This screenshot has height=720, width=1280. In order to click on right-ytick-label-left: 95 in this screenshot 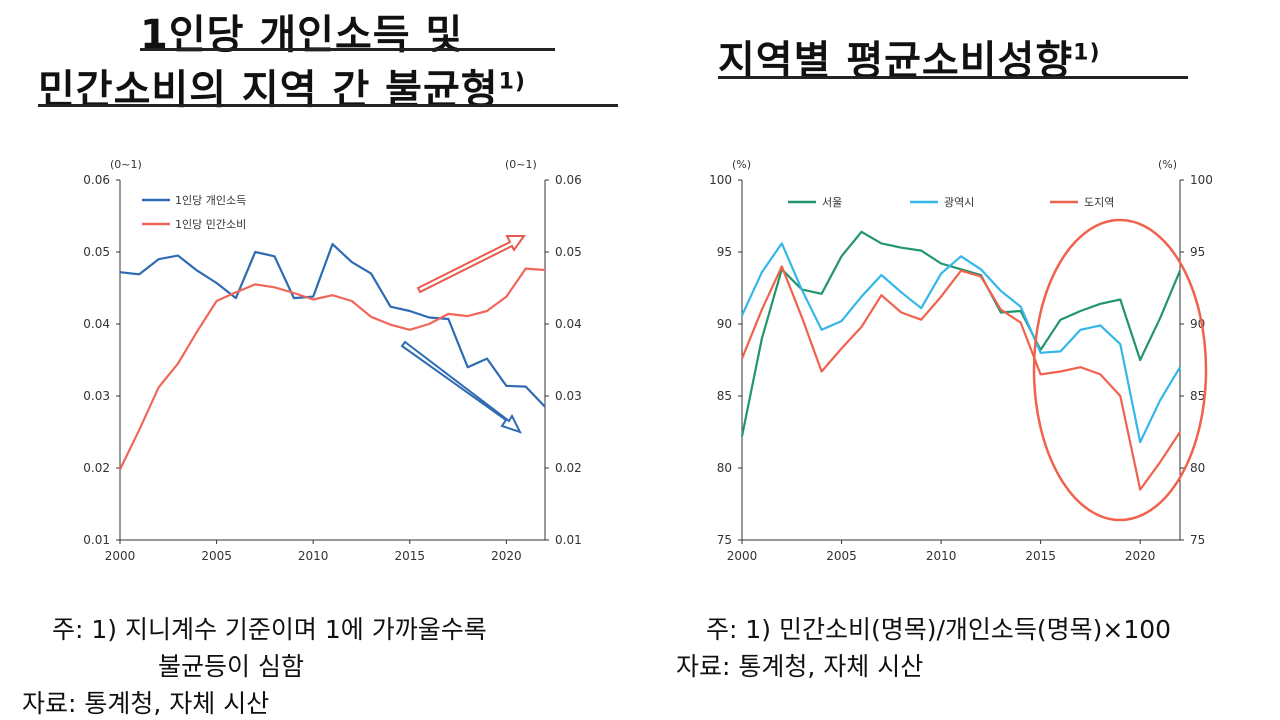, I will do `click(724, 252)`.